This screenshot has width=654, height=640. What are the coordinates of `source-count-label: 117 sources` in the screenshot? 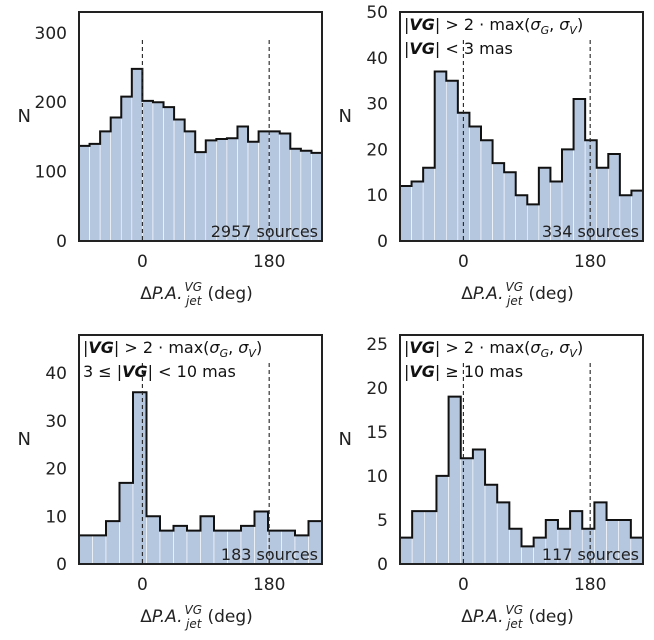 It's located at (590, 554).